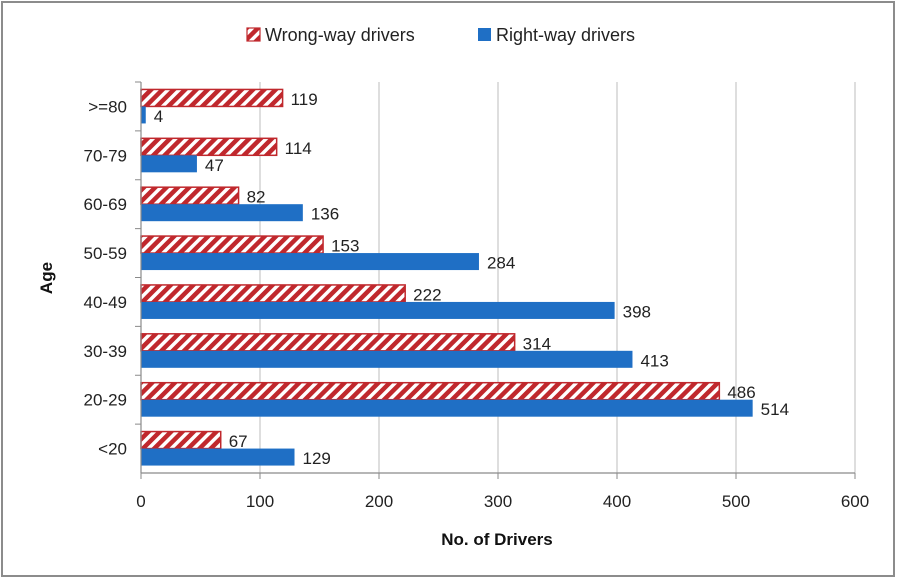 Image resolution: width=900 pixels, height=582 pixels. What do you see at coordinates (637, 311) in the screenshot?
I see `data-label: 398` at bounding box center [637, 311].